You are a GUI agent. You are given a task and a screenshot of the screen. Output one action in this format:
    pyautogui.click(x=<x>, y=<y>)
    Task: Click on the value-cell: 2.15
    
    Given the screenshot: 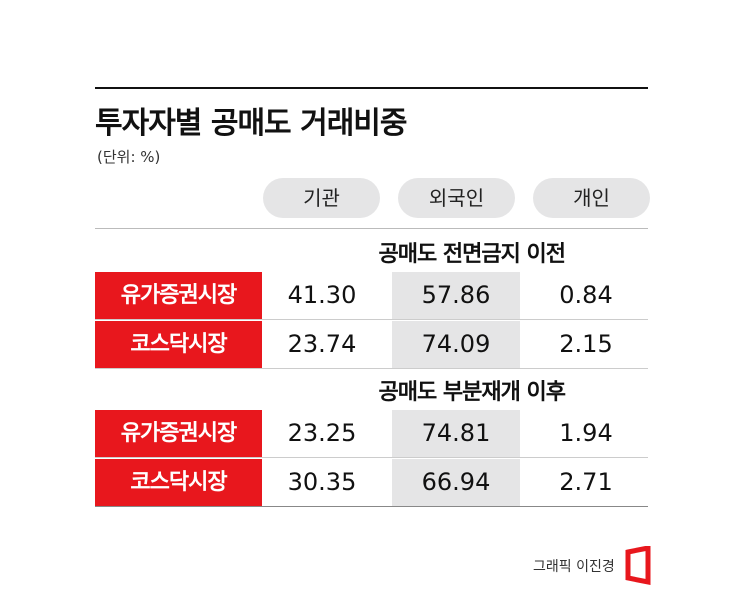 What is the action you would take?
    pyautogui.click(x=586, y=344)
    